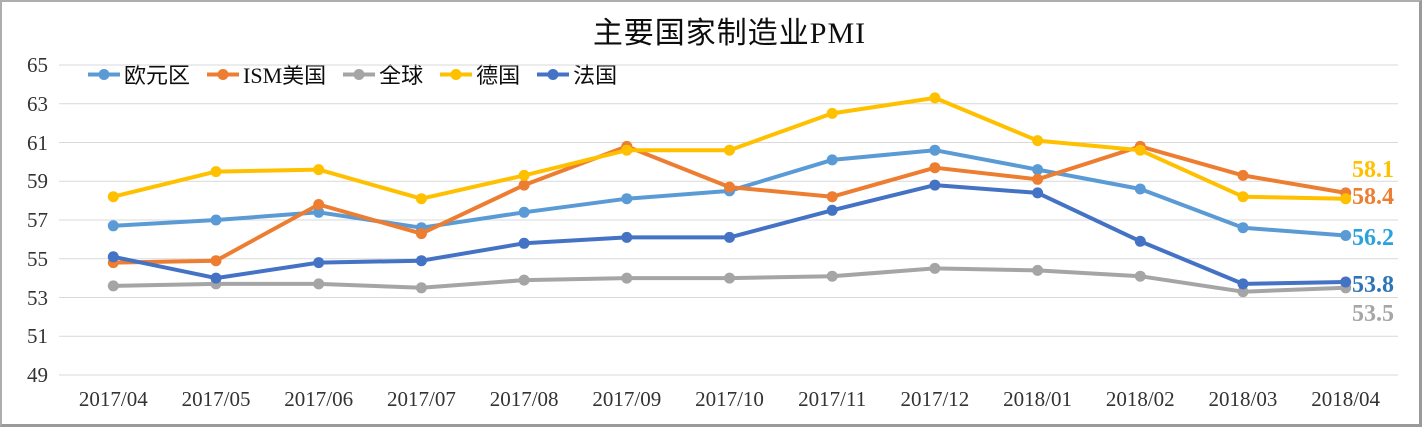 This screenshot has width=1422, height=427. Describe the element at coordinates (524, 212) in the screenshot. I see `marker-欧元区-2017/08` at that location.